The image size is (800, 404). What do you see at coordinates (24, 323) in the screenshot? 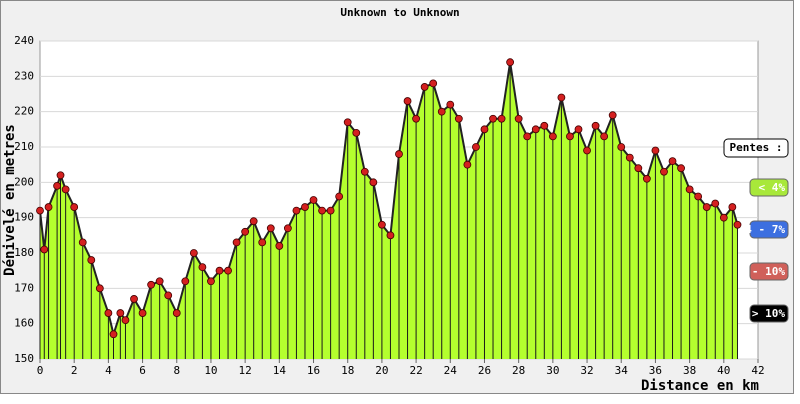
I see `y-tick-label: 160` at bounding box center [24, 323].